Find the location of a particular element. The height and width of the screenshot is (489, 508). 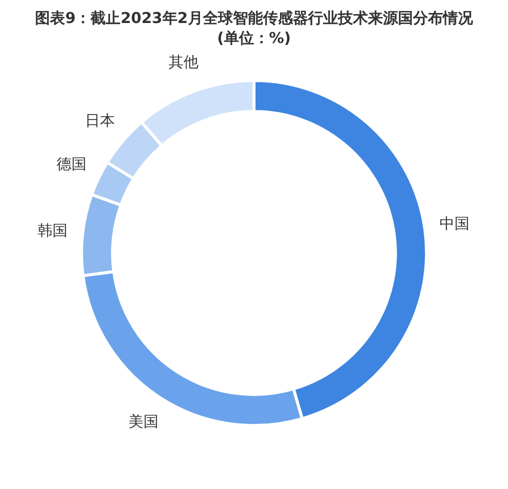

slice-label: 美国 is located at coordinates (143, 421).